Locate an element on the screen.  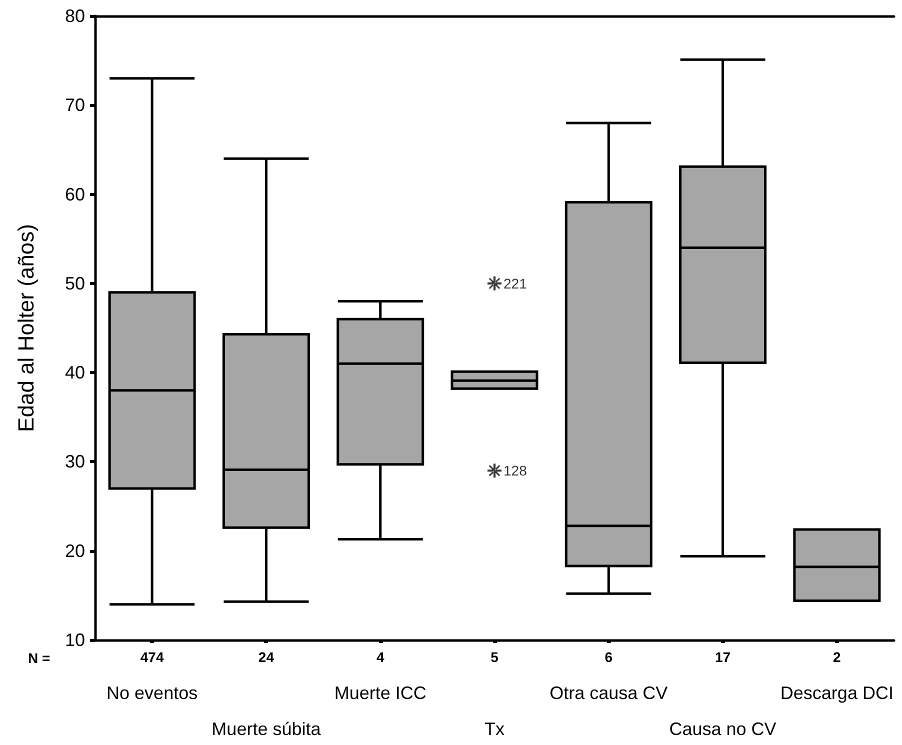
x-tick-label: Tx is located at coordinates (494, 729).